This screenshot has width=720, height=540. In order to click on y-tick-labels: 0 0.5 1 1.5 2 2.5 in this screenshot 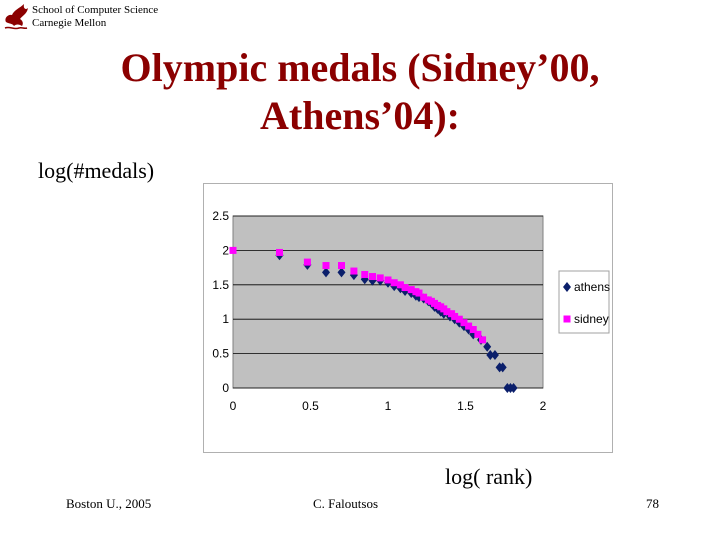, I will do `click(220, 302)`.